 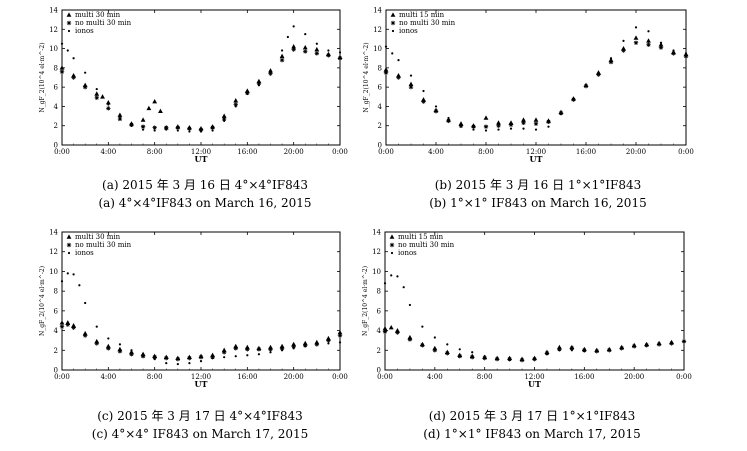 What do you see at coordinates (422, 15) in the screenshot?
I see `legend-label: multi 15 min` at bounding box center [422, 15].